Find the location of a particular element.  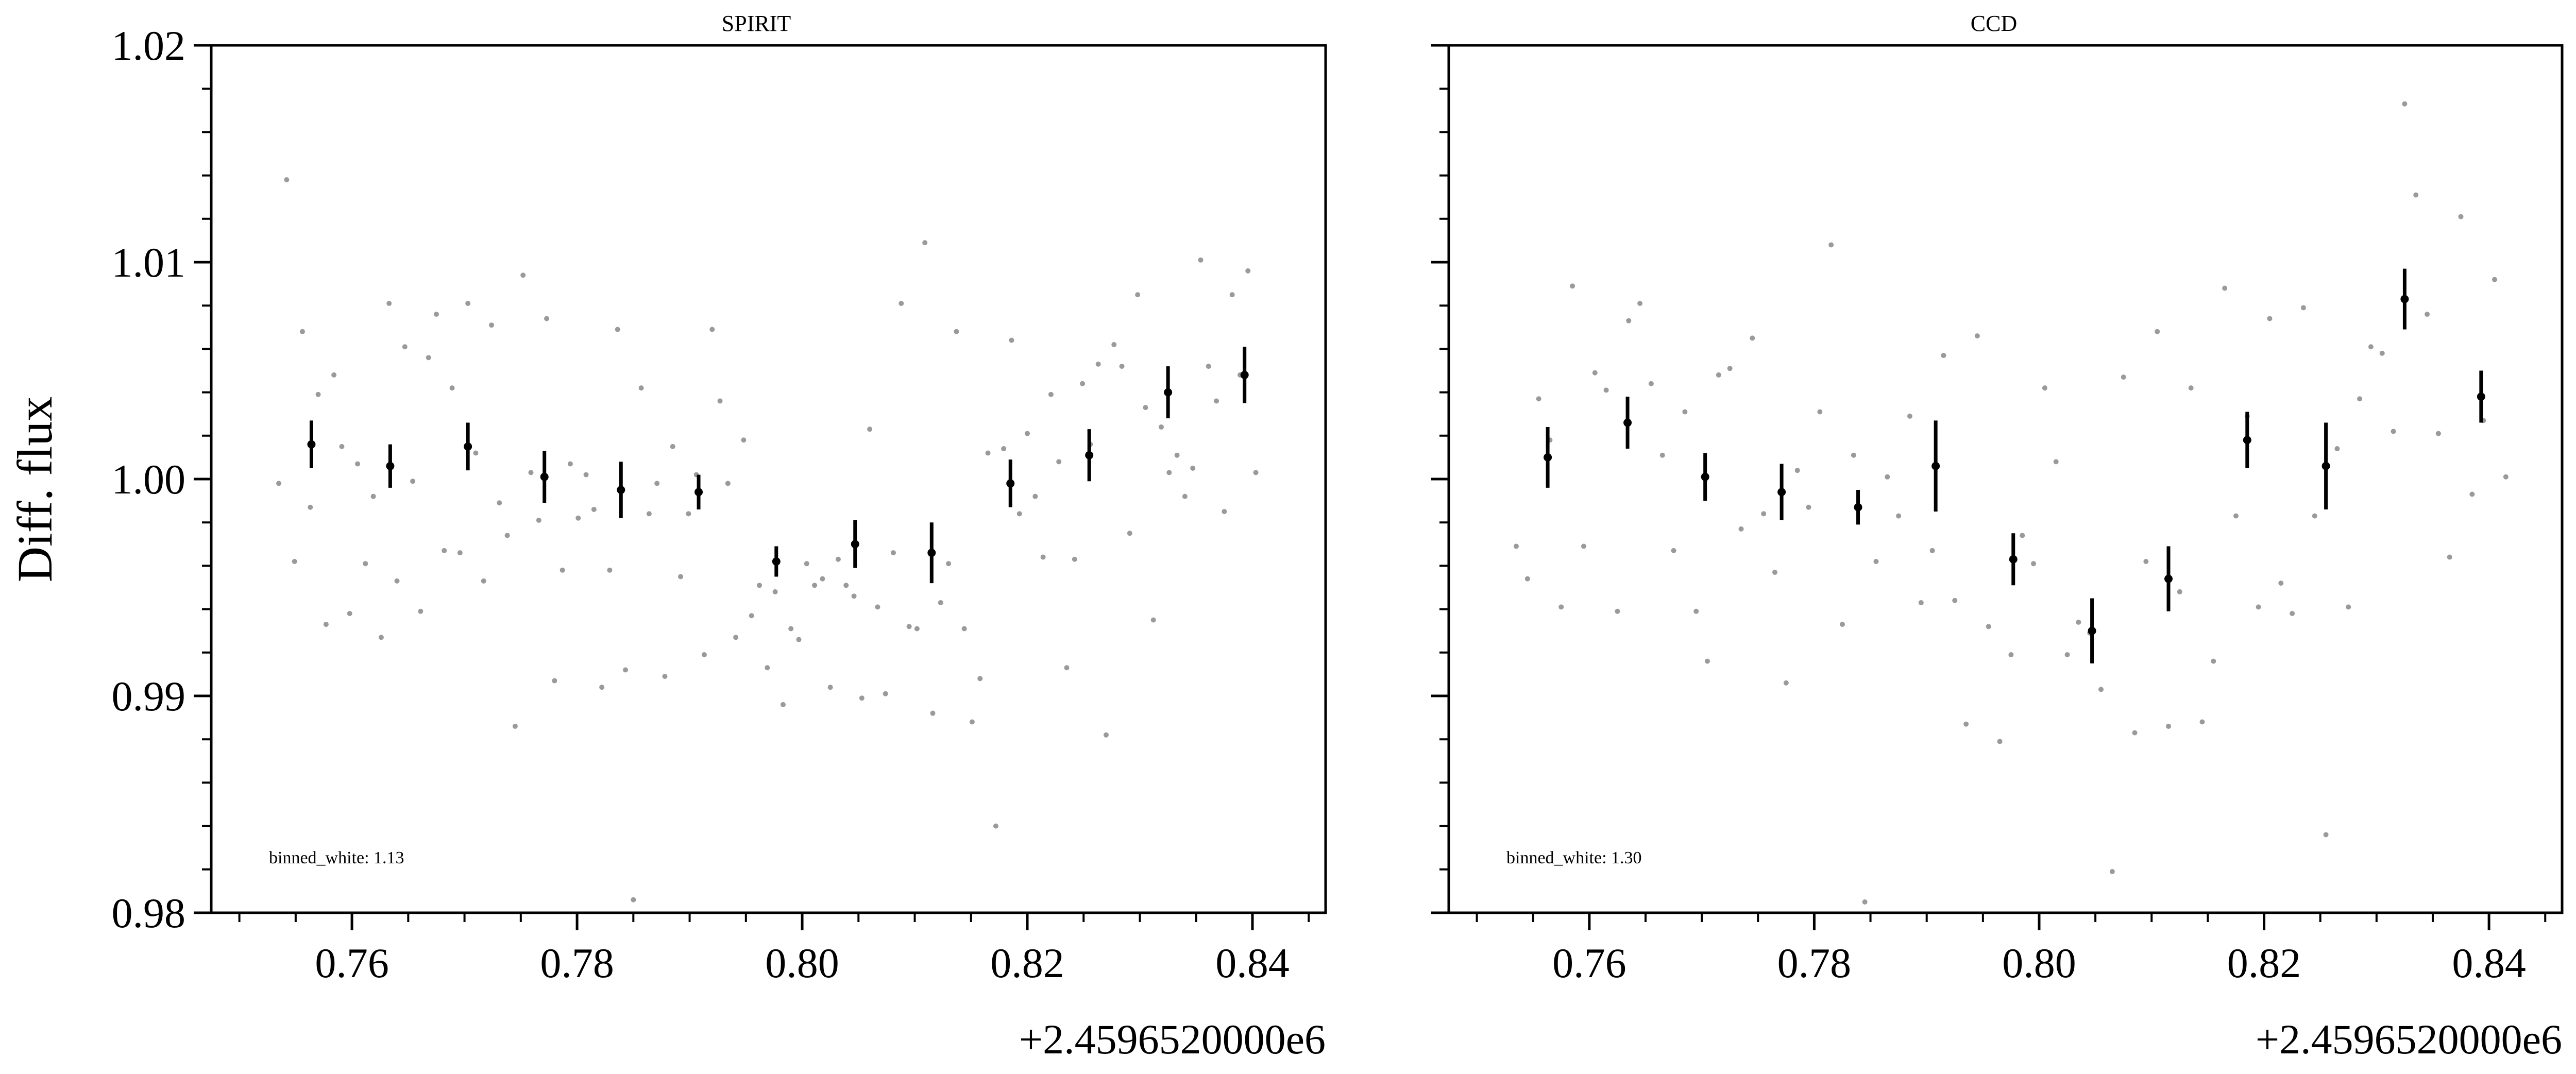

ccd-x-tick-label: 0.82 is located at coordinates (2264, 963).